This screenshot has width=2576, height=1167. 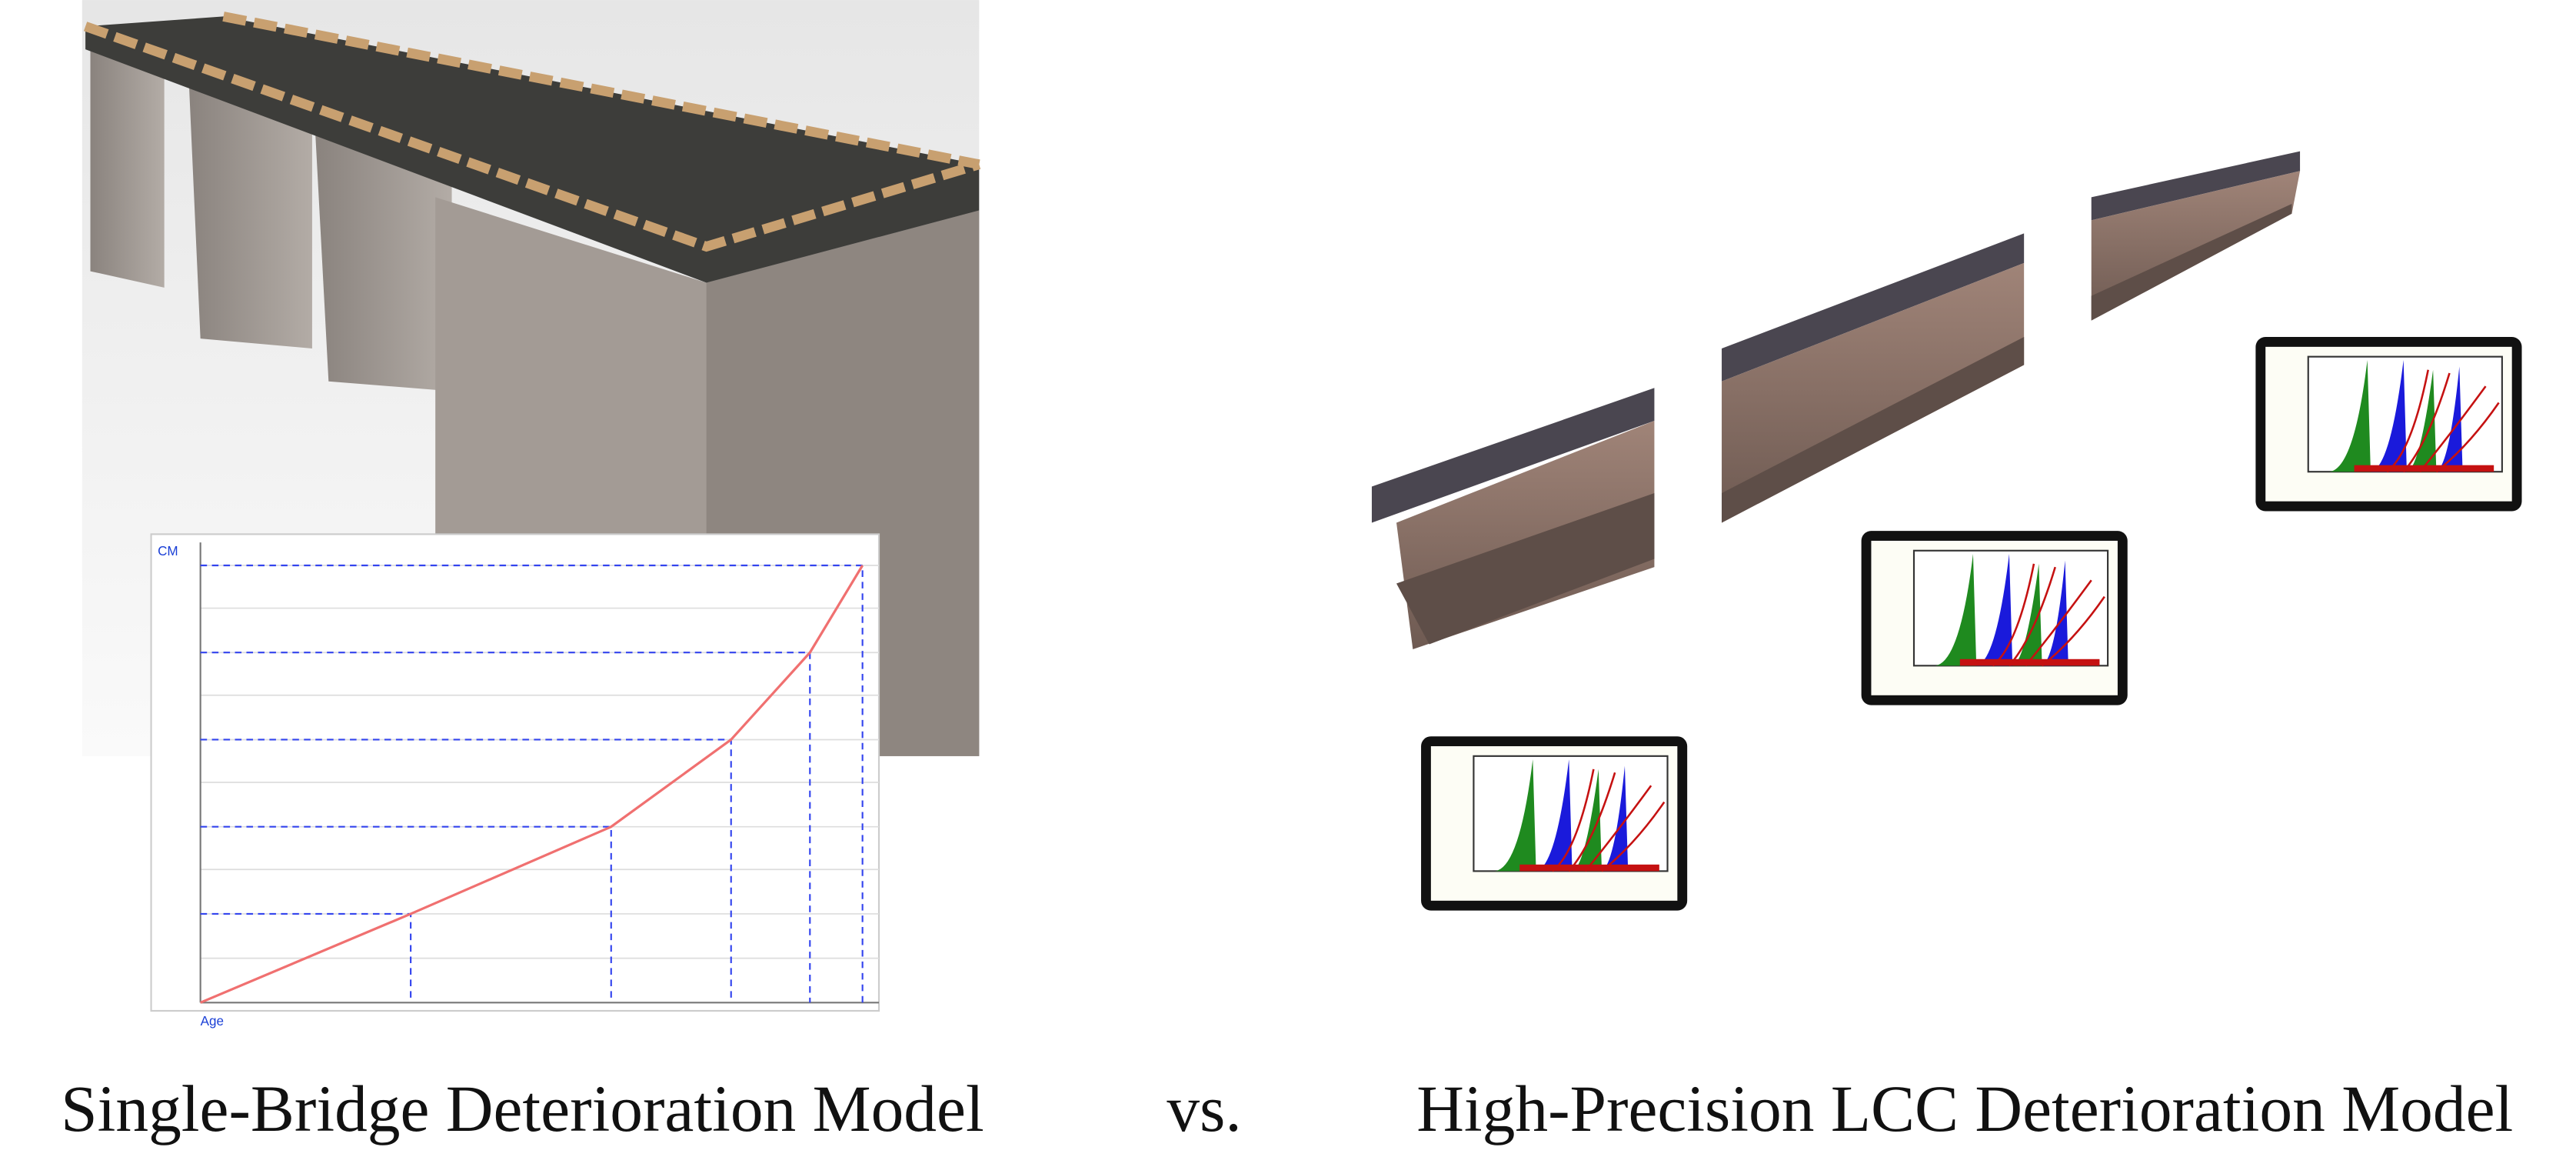 What do you see at coordinates (515, 781) in the screenshot?
I see `deterioration-chart: CM Age` at bounding box center [515, 781].